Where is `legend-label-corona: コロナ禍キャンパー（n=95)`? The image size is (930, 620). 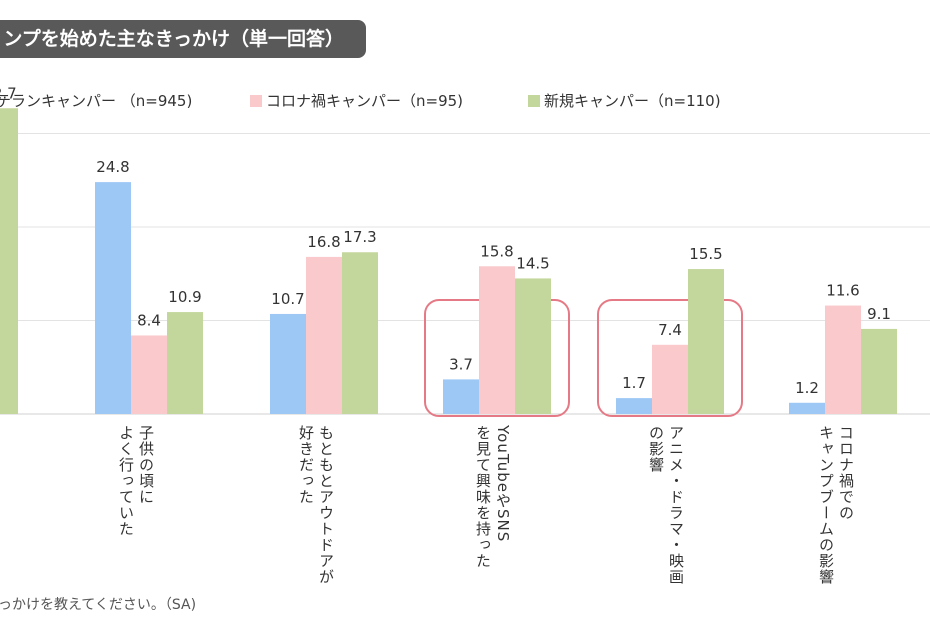 legend-label-corona: コロナ禍キャンパー（n=95) is located at coordinates (365, 101).